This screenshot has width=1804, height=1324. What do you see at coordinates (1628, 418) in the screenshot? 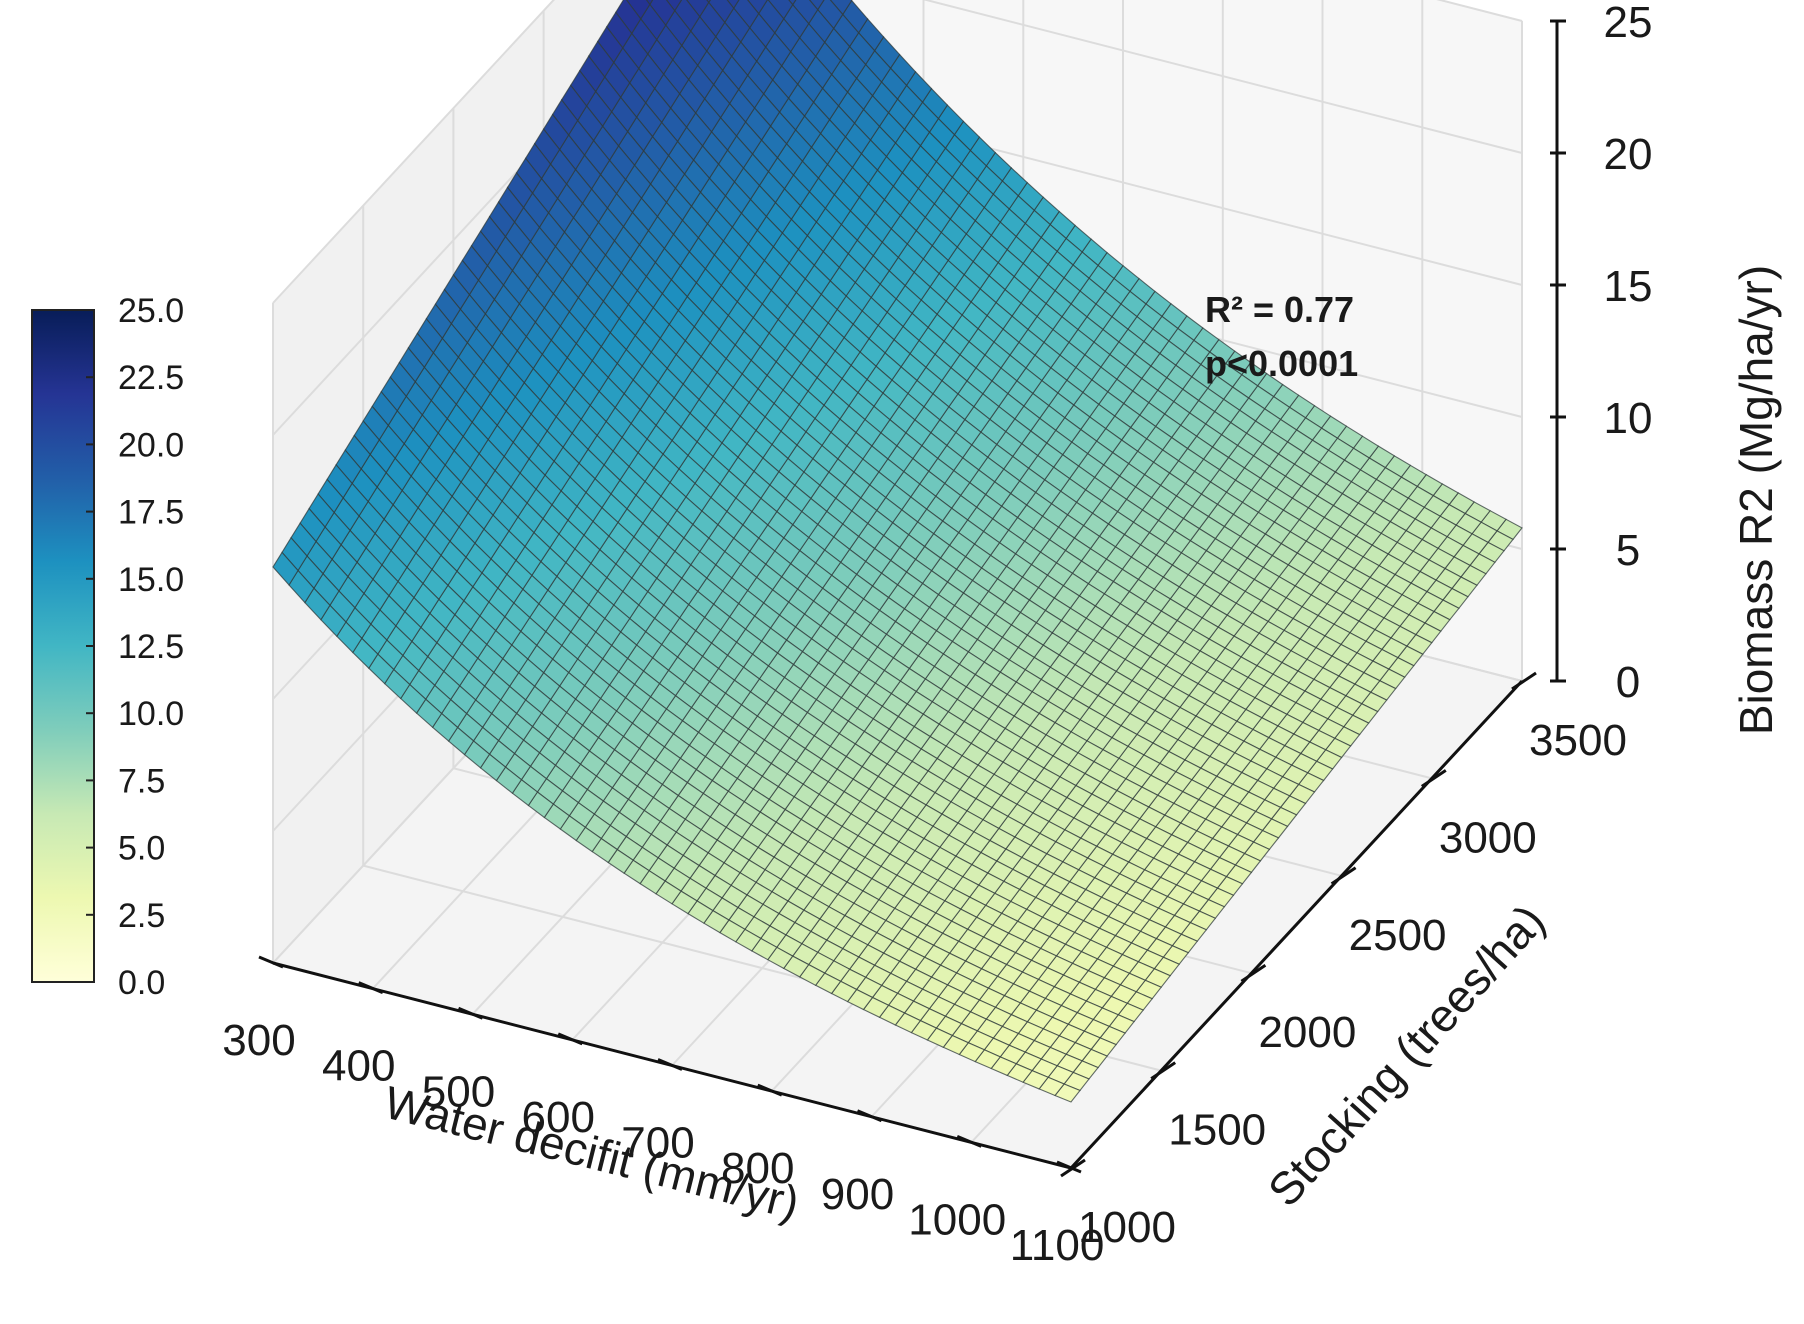
I see `z-tick-label: 10` at bounding box center [1628, 418].